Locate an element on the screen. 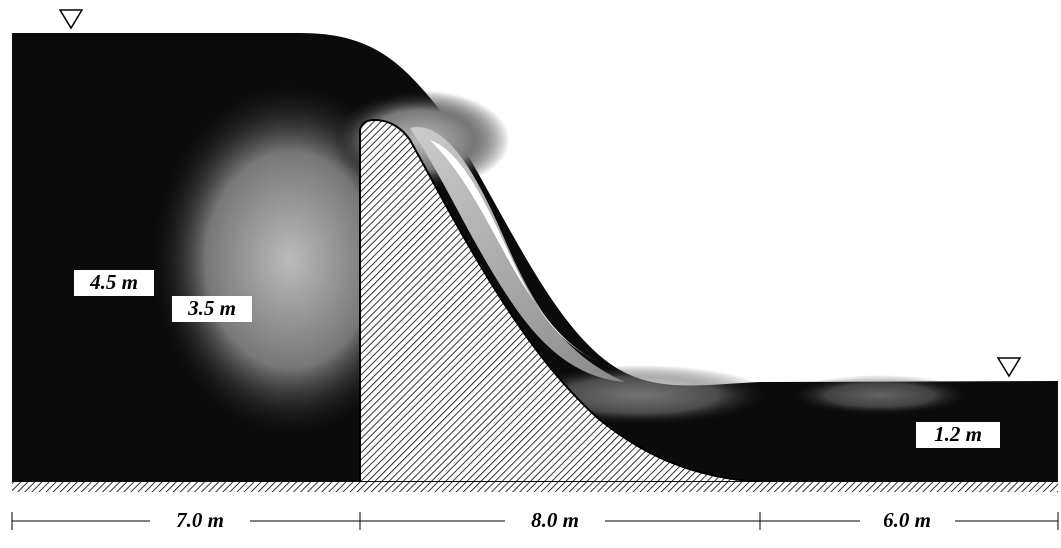  downstream-depth: 1.2 m is located at coordinates (958, 434).